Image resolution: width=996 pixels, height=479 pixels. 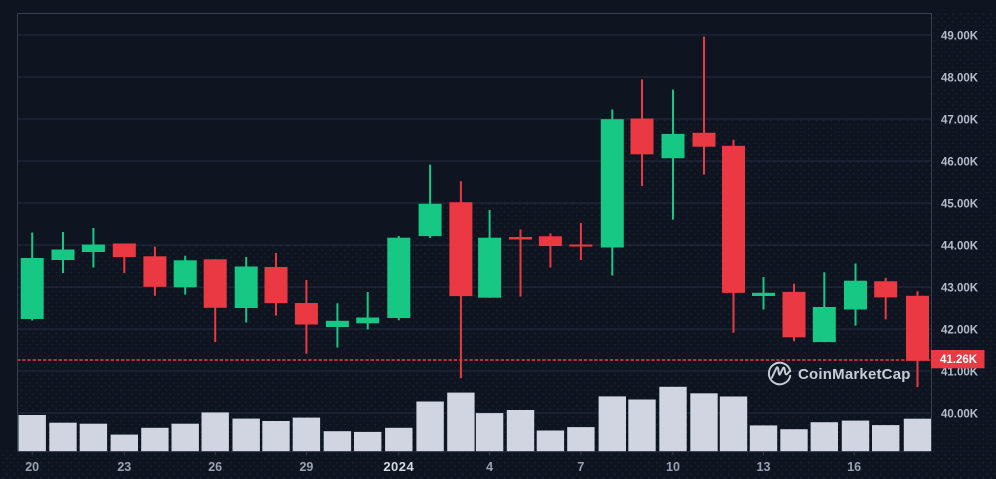 I want to click on svg-text: CoinMarketCap, so click(x=854, y=374).